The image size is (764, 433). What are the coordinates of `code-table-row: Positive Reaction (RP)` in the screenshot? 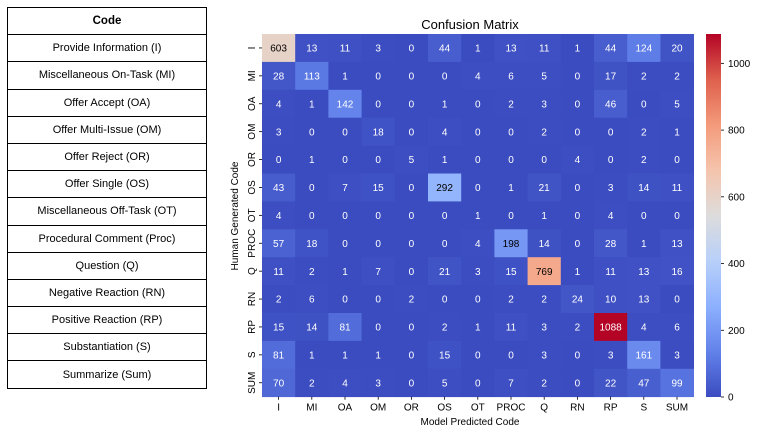 It's located at (107, 320).